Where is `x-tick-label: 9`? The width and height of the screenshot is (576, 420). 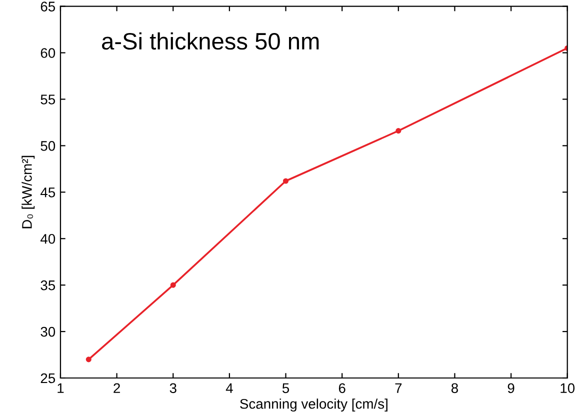 x-tick-label: 9 is located at coordinates (511, 388).